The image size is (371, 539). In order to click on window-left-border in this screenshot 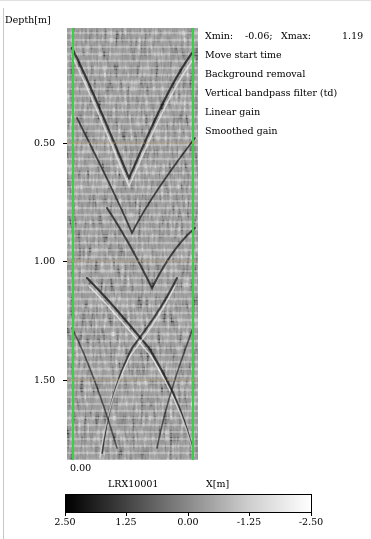, I will do `click(3, 273)`.